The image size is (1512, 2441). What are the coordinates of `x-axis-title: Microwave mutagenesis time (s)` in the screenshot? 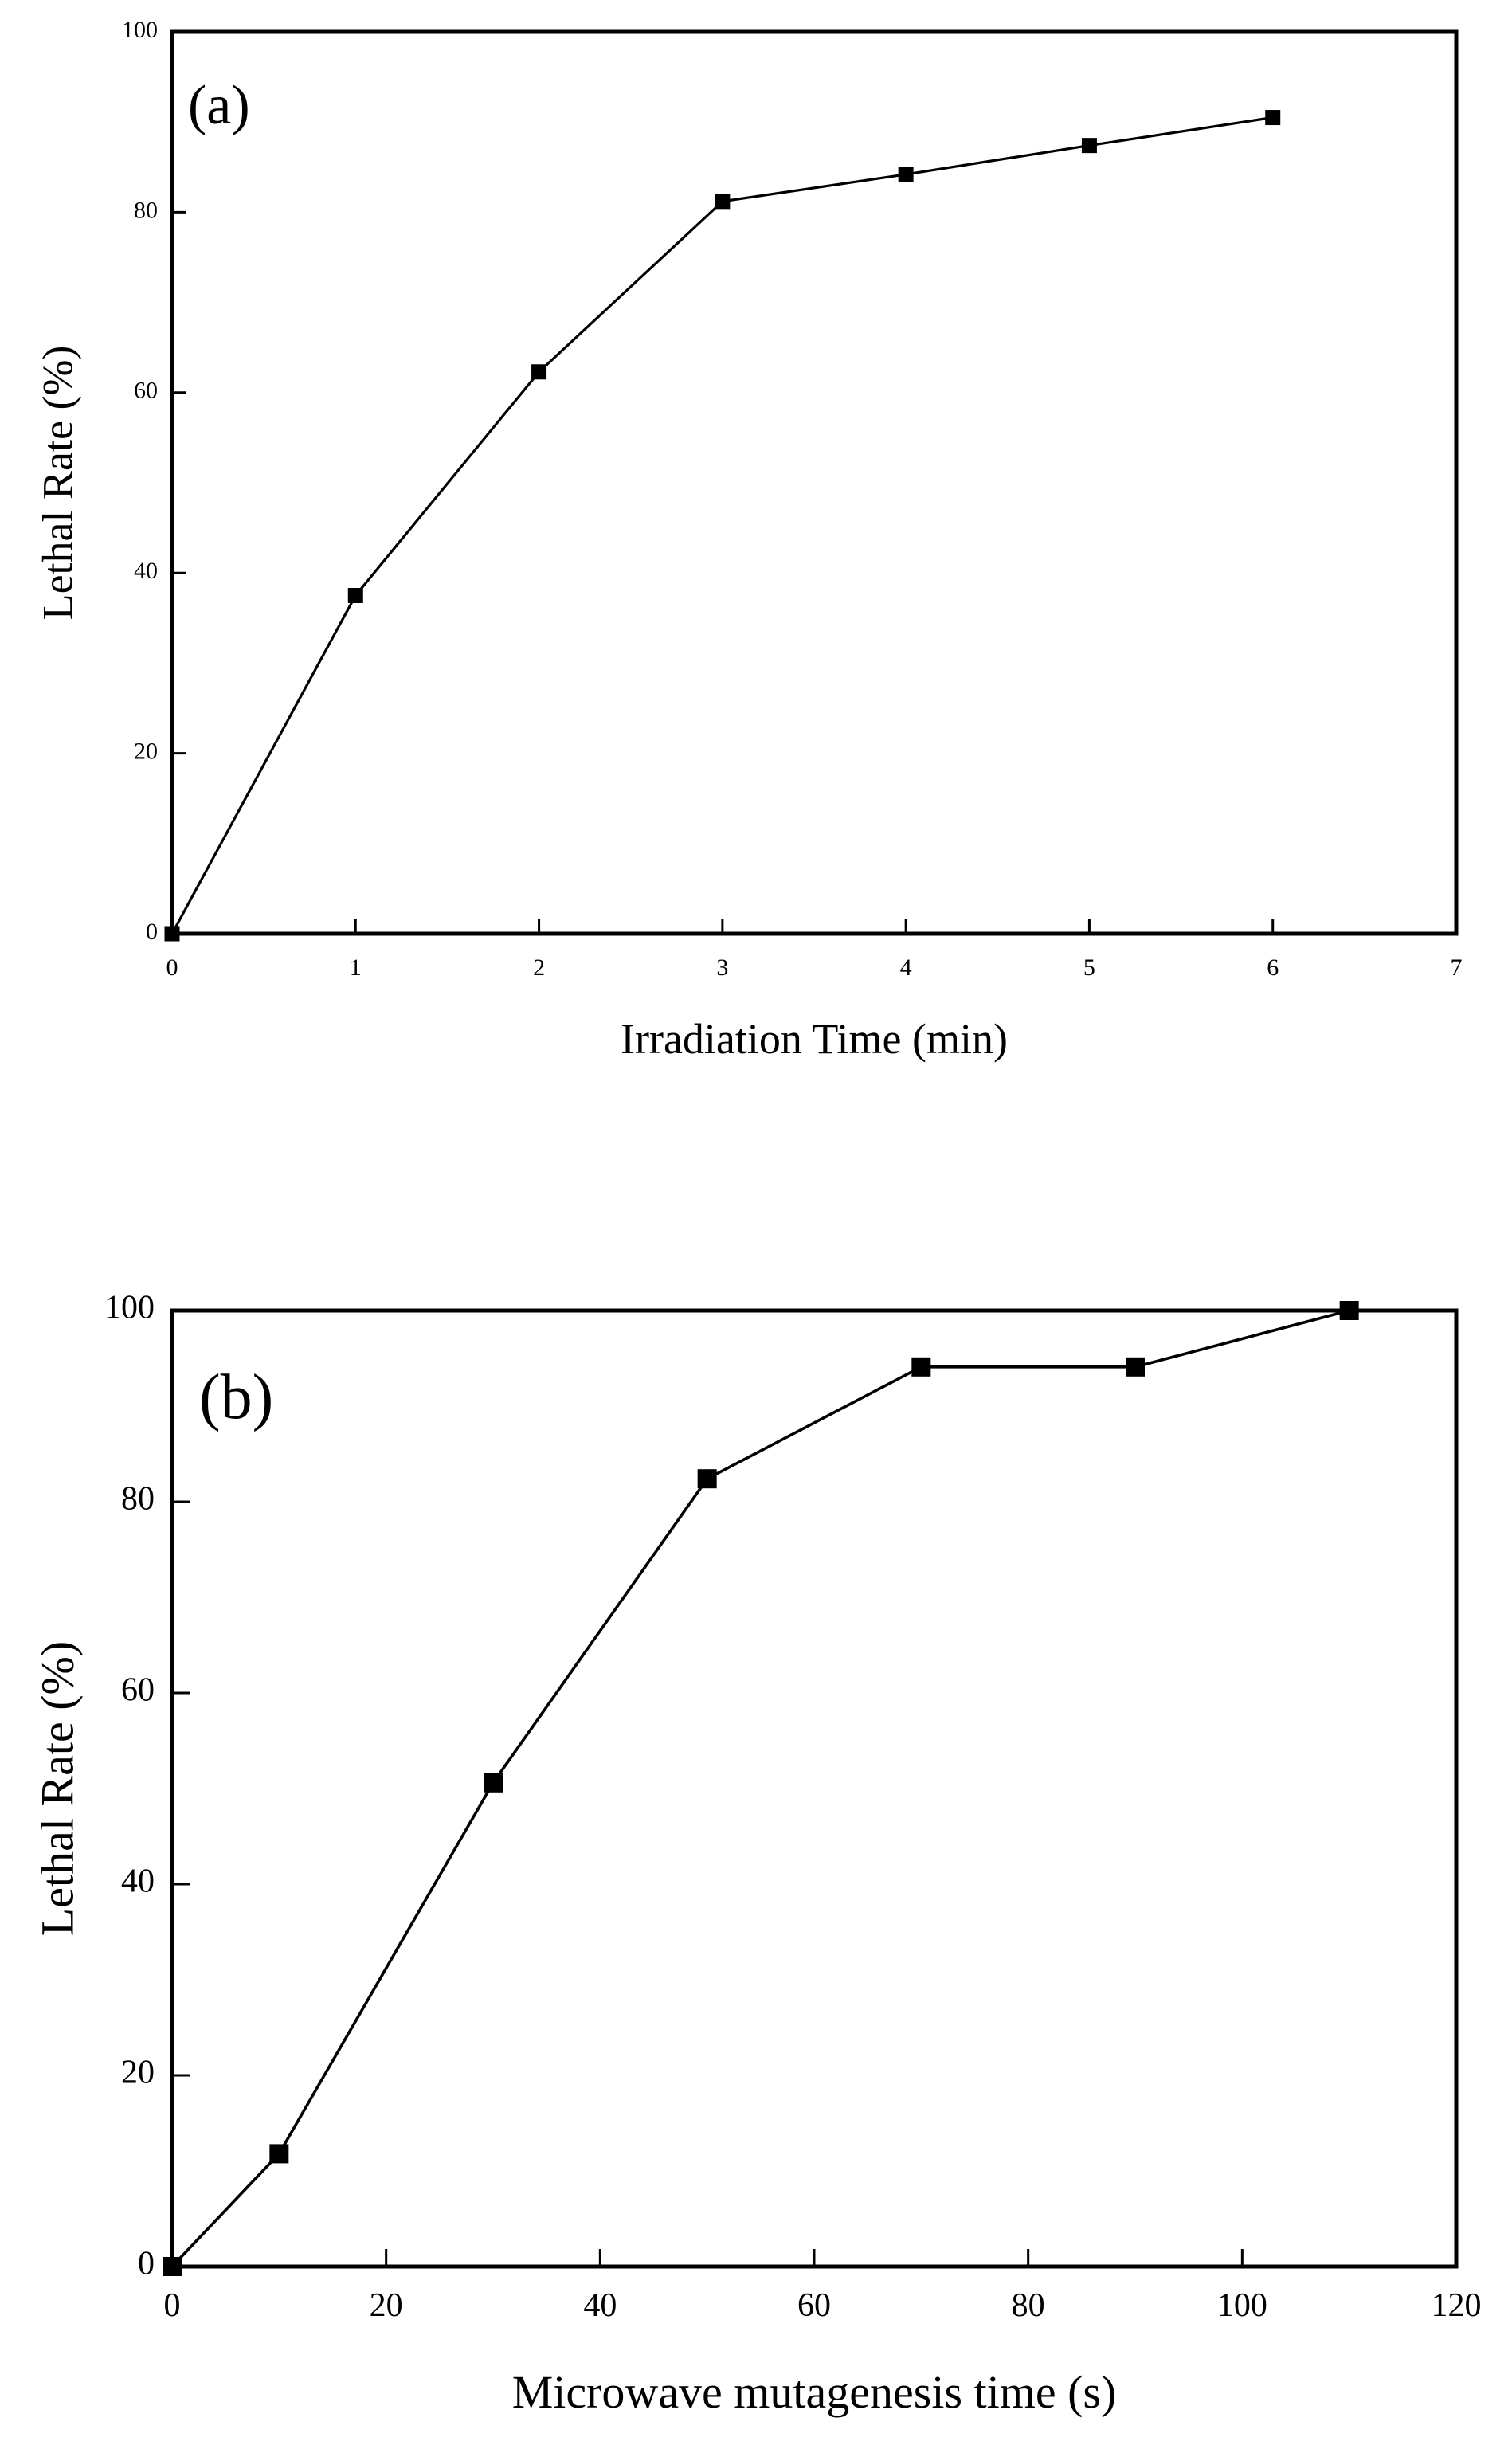 It's located at (815, 2392).